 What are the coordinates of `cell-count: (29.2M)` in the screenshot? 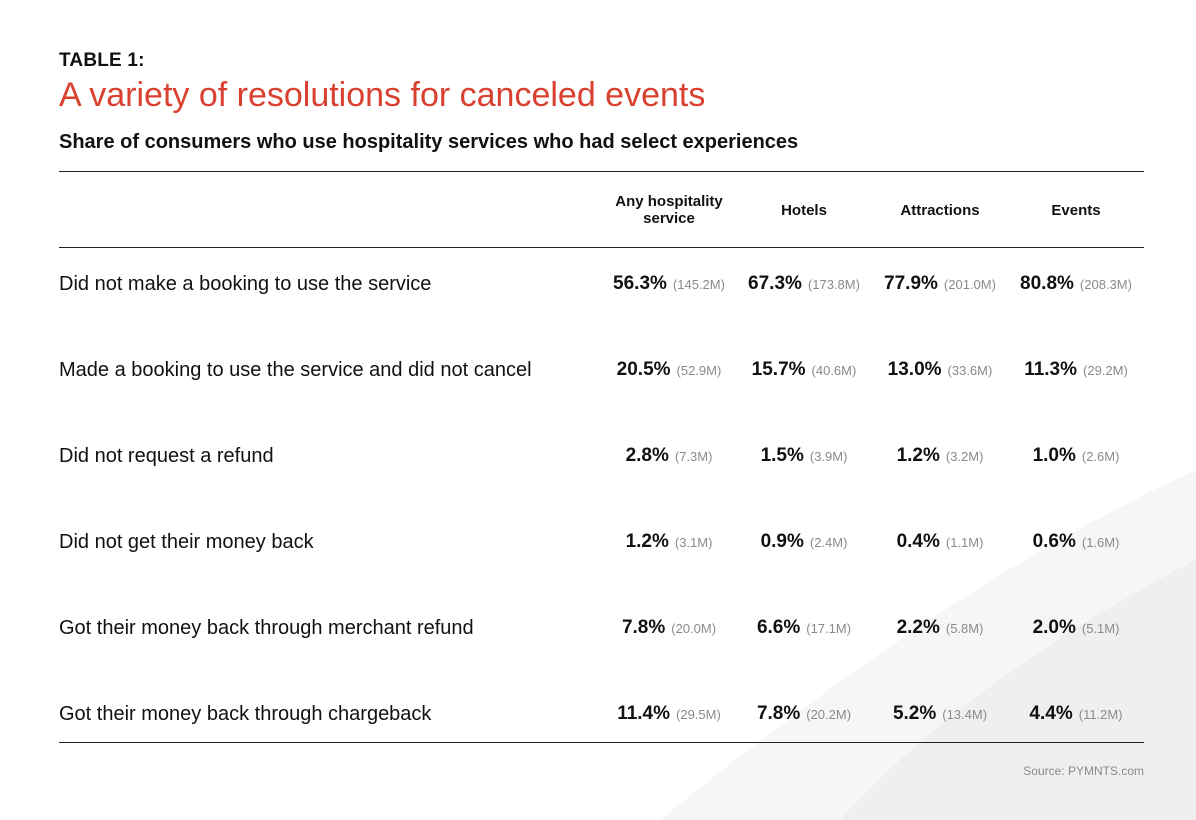 It's located at (1105, 370).